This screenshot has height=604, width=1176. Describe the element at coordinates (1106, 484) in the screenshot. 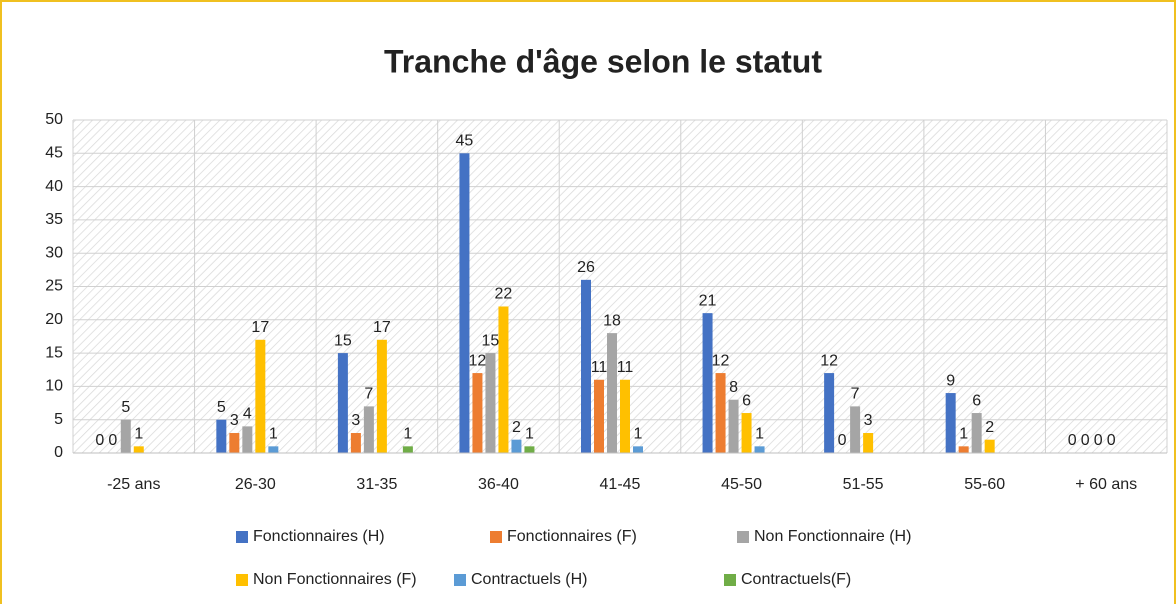

I see `x-tick-label: + 60 ans` at that location.